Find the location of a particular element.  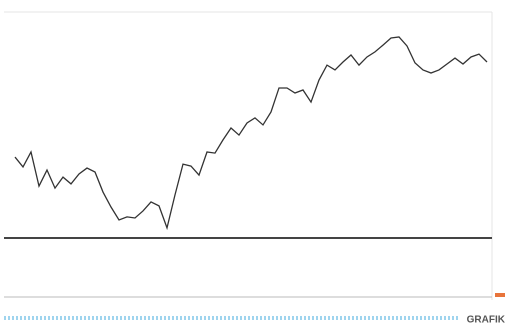

brand: GRAFIK is located at coordinates (486, 320).